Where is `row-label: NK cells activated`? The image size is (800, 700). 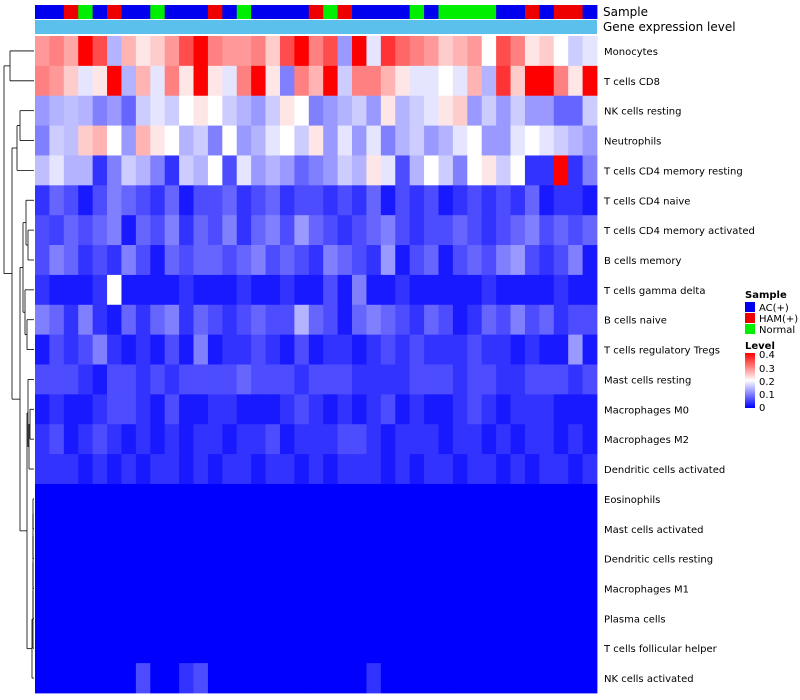
row-label: NK cells activated is located at coordinates (649, 679).